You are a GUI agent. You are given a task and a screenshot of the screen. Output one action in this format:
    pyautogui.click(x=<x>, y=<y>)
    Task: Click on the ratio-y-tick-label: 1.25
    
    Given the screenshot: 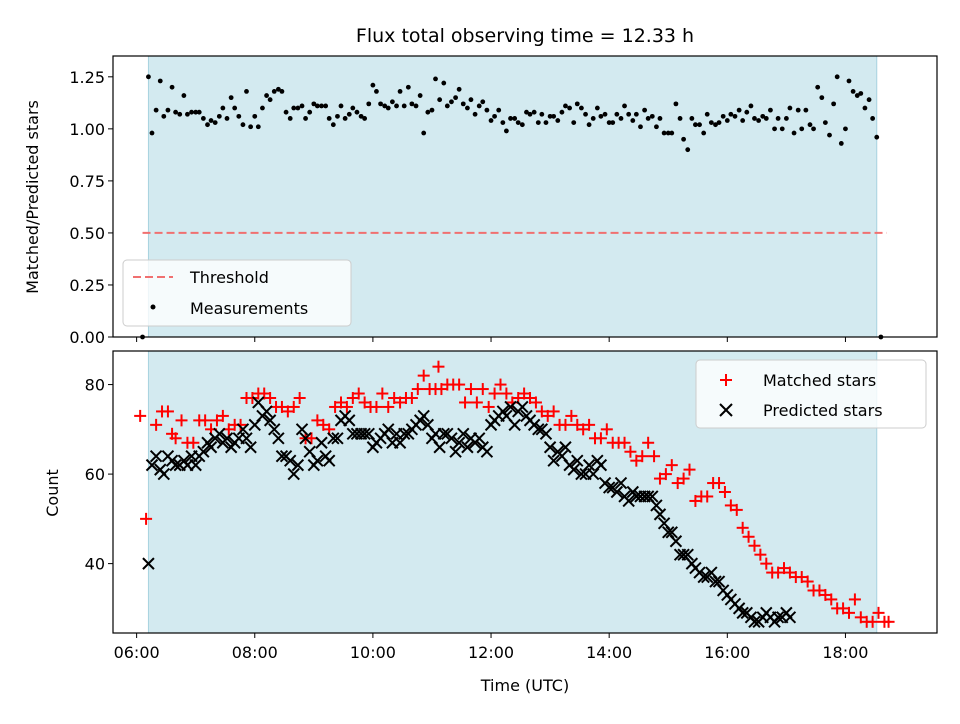 What is the action you would take?
    pyautogui.click(x=87, y=77)
    